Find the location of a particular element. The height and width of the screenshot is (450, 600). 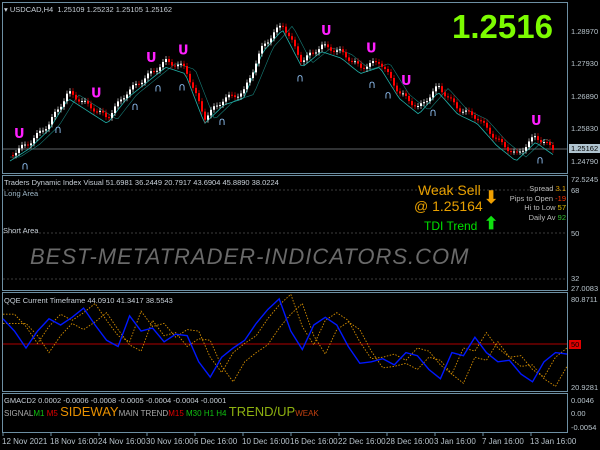

price-axis-label: 1.27930 is located at coordinates (585, 63).